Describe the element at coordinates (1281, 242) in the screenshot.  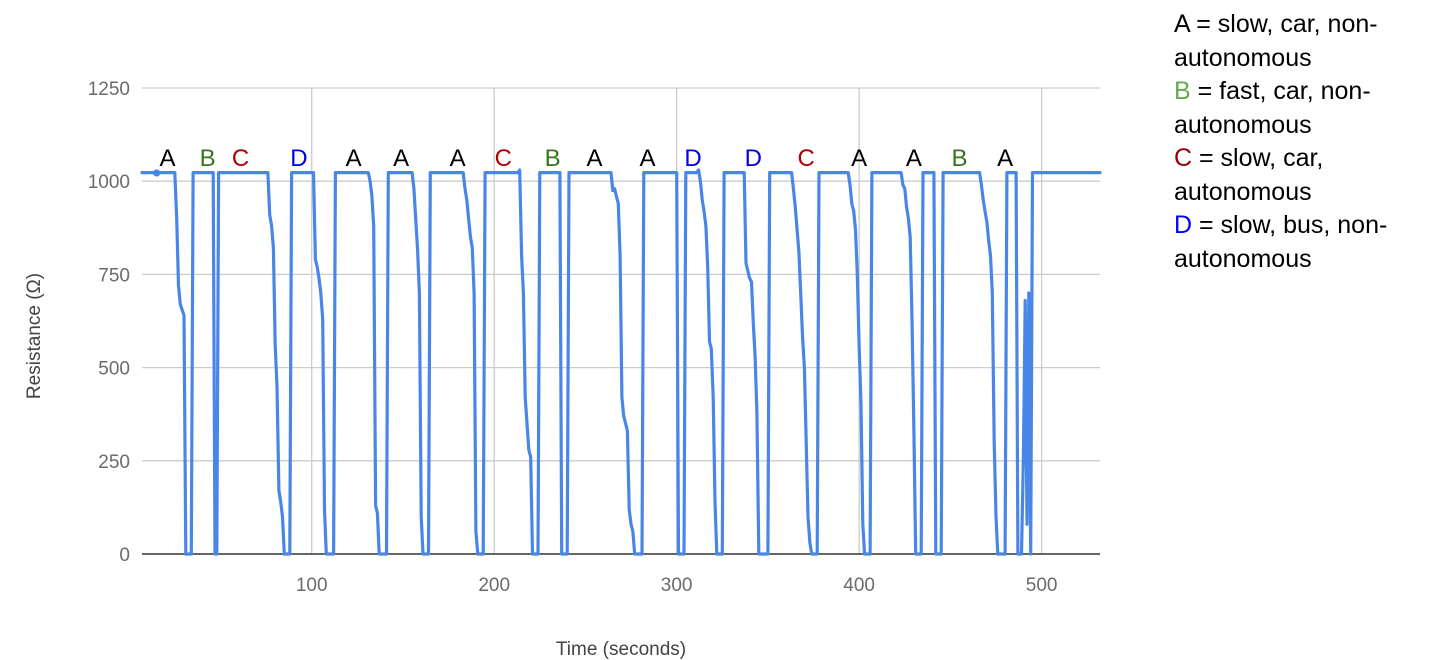
I see `legend-text-d: = slow, bus, non-autonomous` at that location.